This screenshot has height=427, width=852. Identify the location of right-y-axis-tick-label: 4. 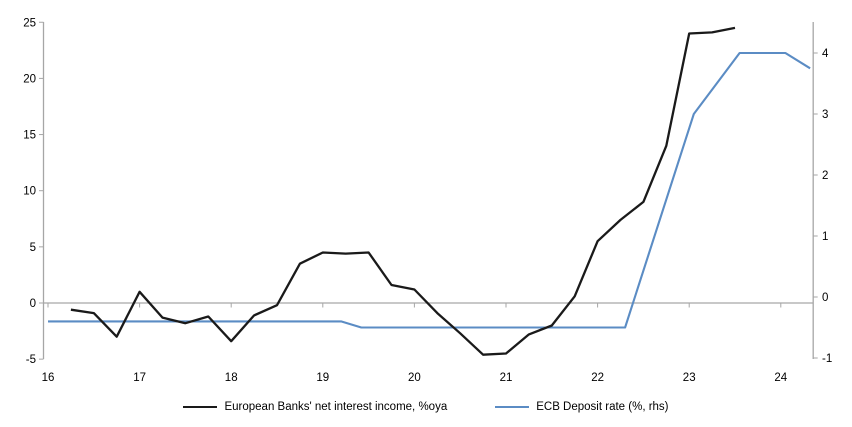
(825, 54).